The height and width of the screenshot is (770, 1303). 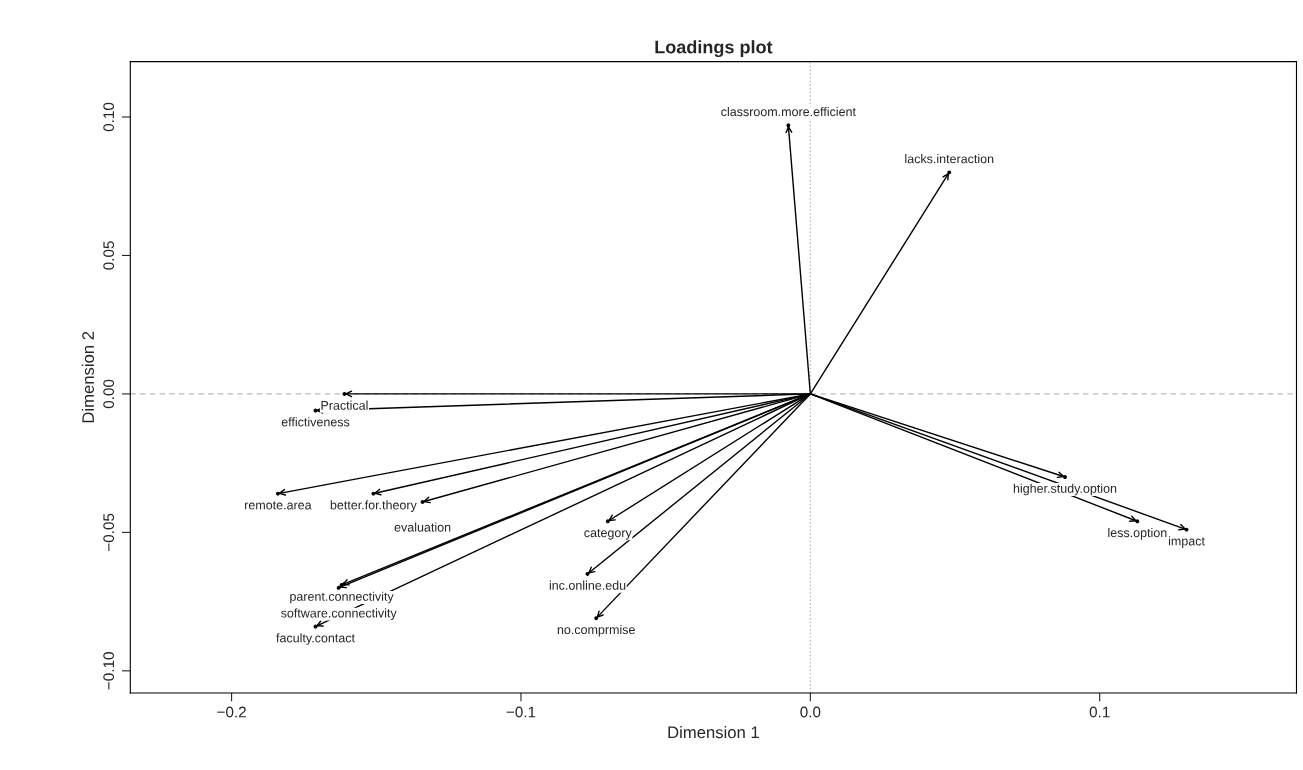 I want to click on annotation: software.connectivity, so click(x=338, y=614).